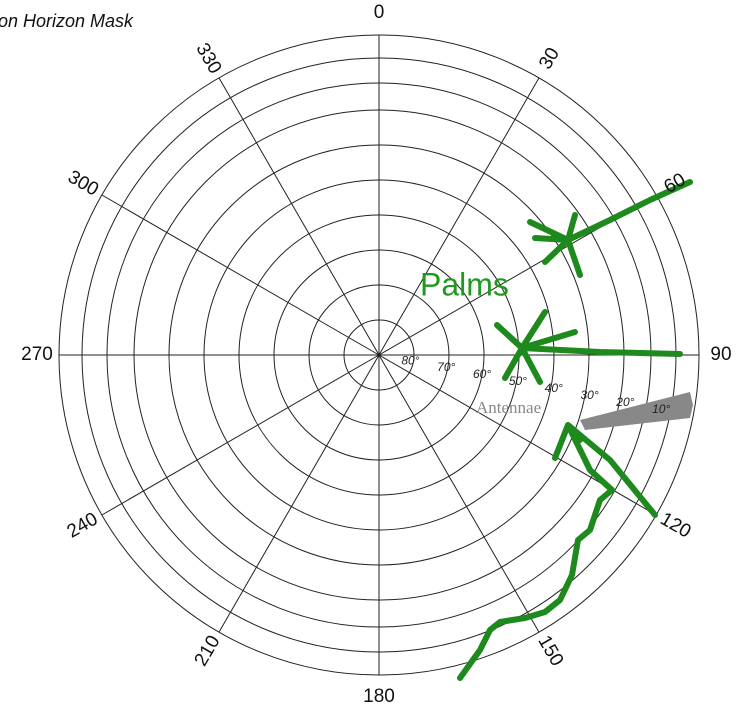 This screenshot has width=753, height=711. Describe the element at coordinates (83, 184) in the screenshot. I see `azimuth-label: 300` at that location.